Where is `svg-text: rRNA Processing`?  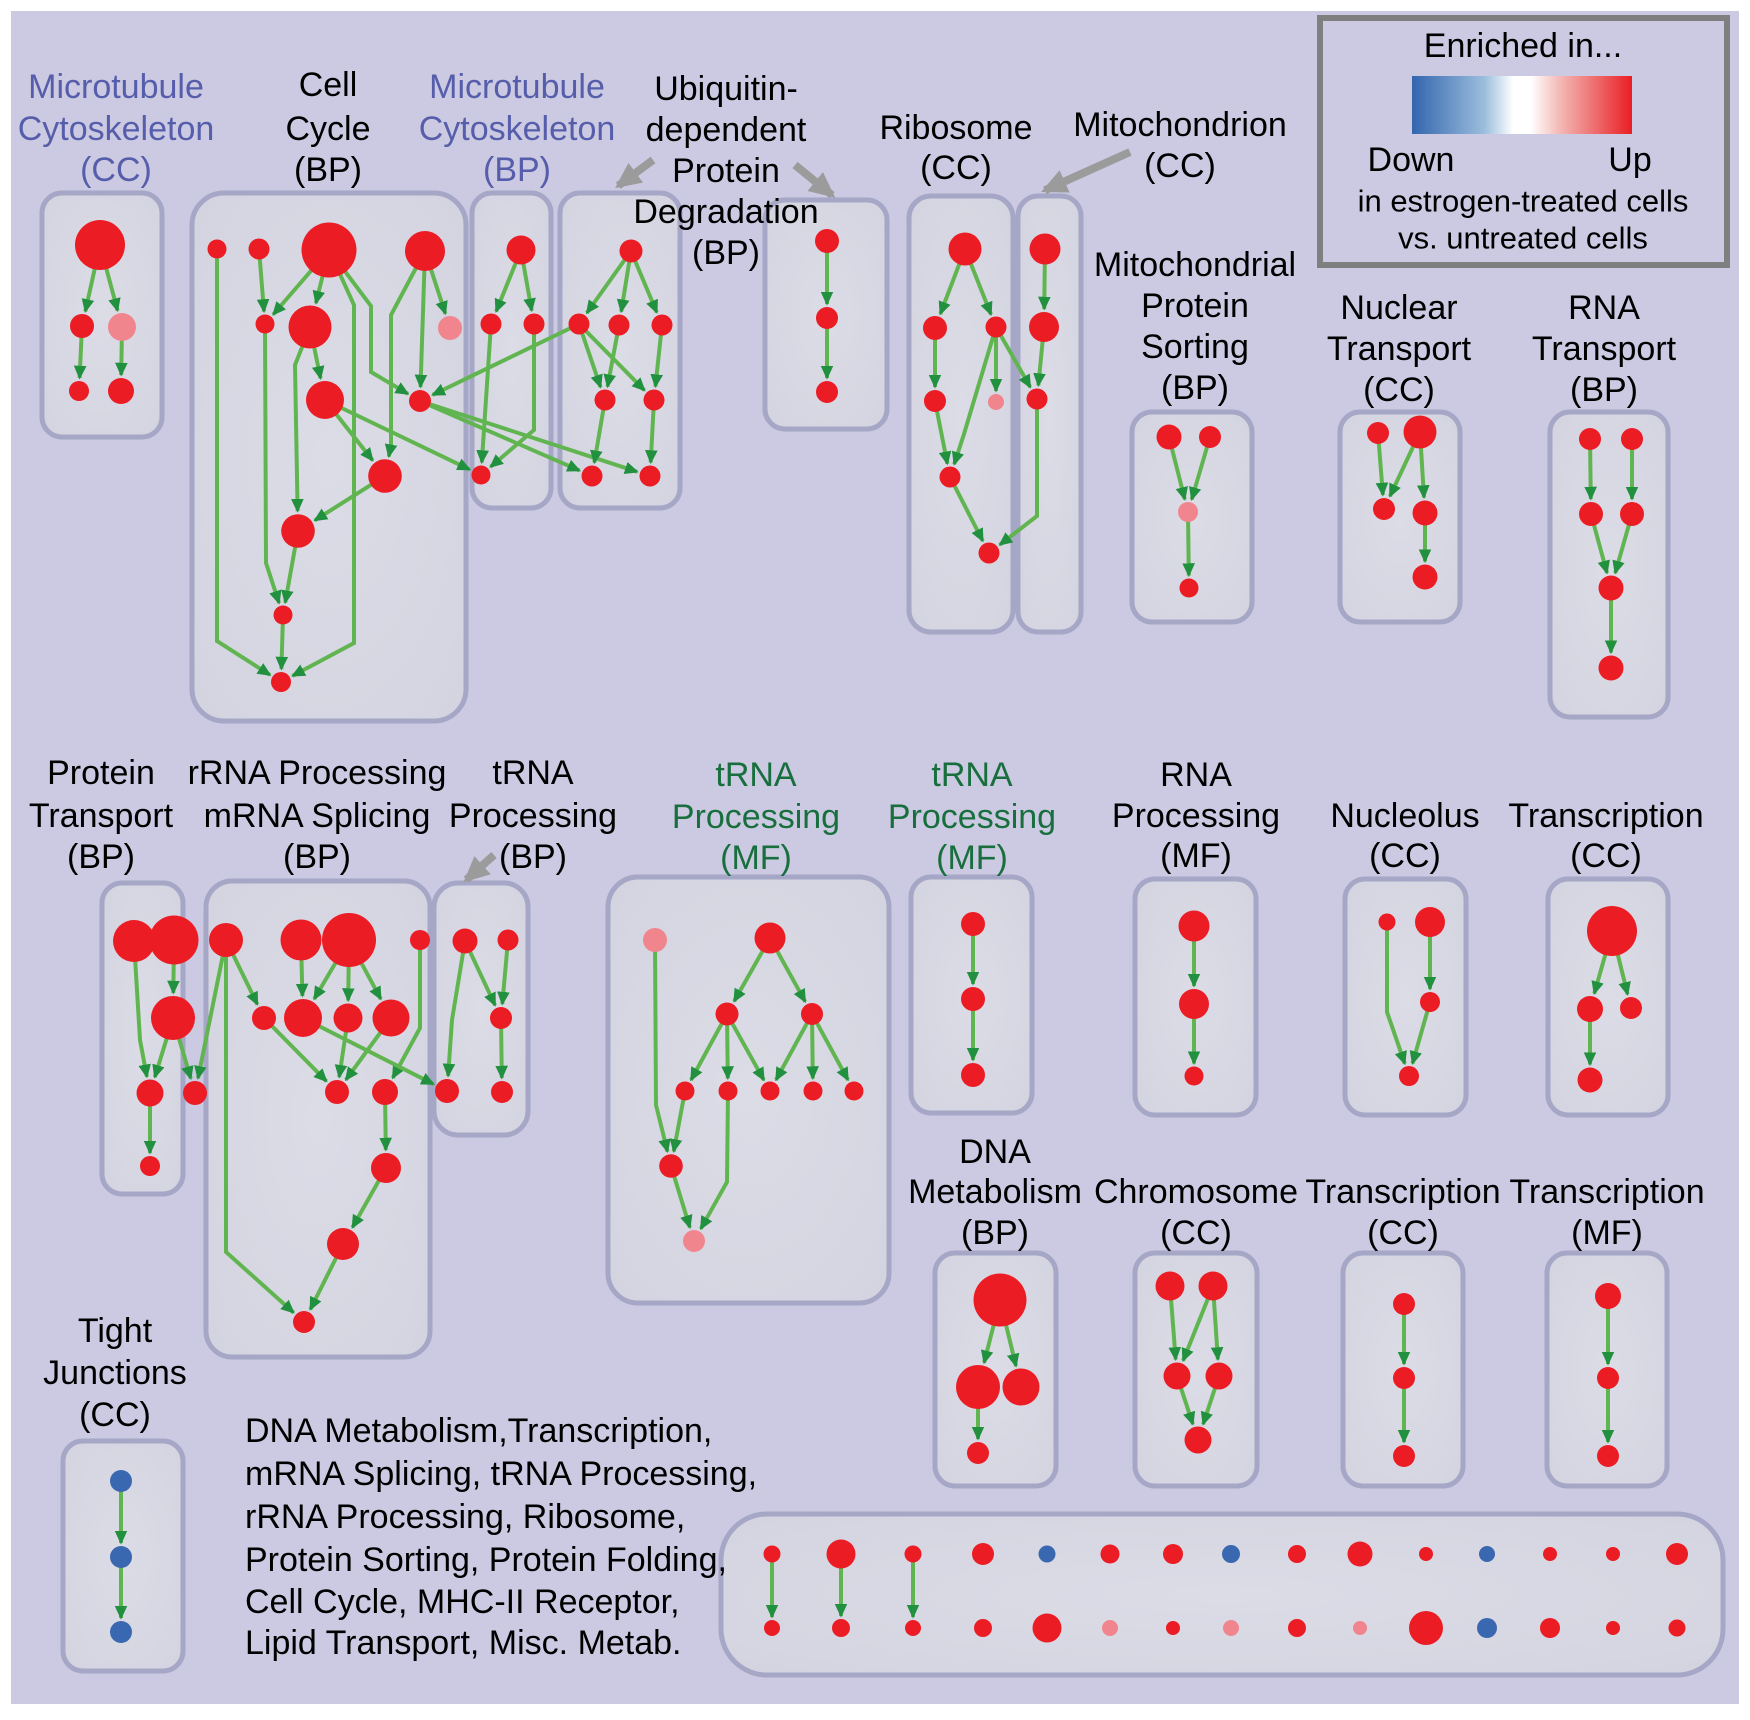
svg-text: rRNA Processing is located at coordinates (317, 773).